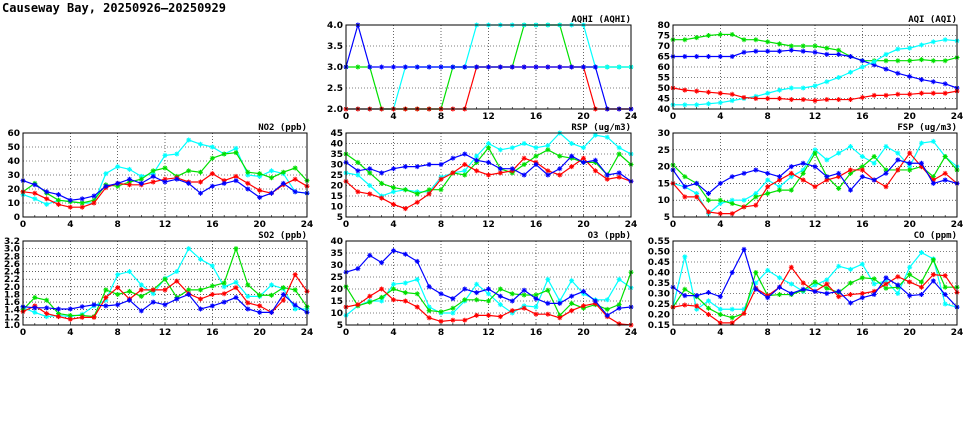 This screenshot has width=975, height=447. What do you see at coordinates (12, 303) in the screenshot?
I see `y-tick-label: 1.6` at bounding box center [12, 303].